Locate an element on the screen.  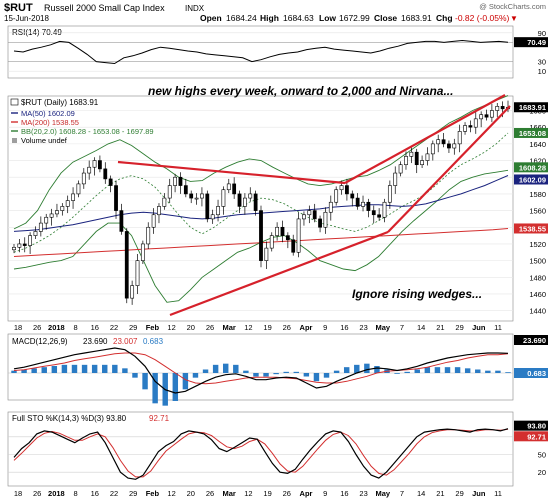
sto-grid: 205080 is located at coordinates (277, 455).